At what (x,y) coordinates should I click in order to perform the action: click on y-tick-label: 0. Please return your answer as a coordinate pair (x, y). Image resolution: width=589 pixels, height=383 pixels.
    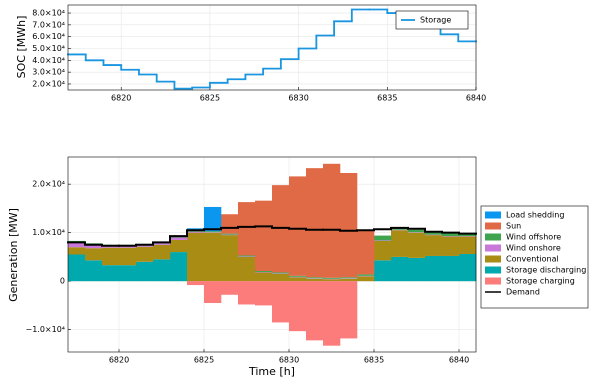
    Looking at the image, I should click on (62, 281).